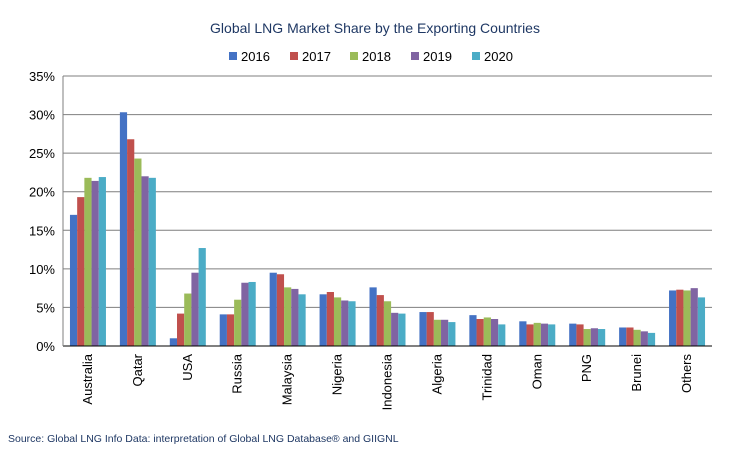 The height and width of the screenshot is (460, 750). What do you see at coordinates (42, 115) in the screenshot?
I see `y-tick-label: 30%` at bounding box center [42, 115].